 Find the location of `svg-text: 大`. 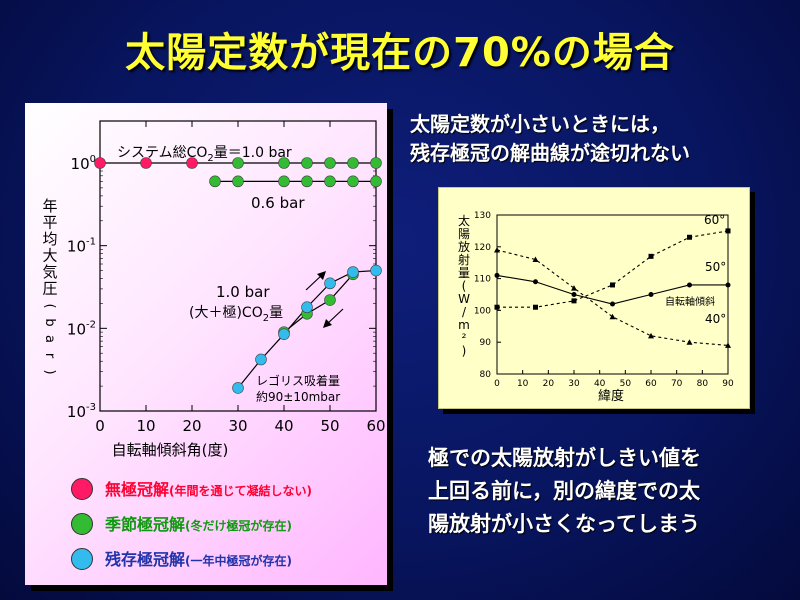

svg-text: 大 is located at coordinates (49, 256).